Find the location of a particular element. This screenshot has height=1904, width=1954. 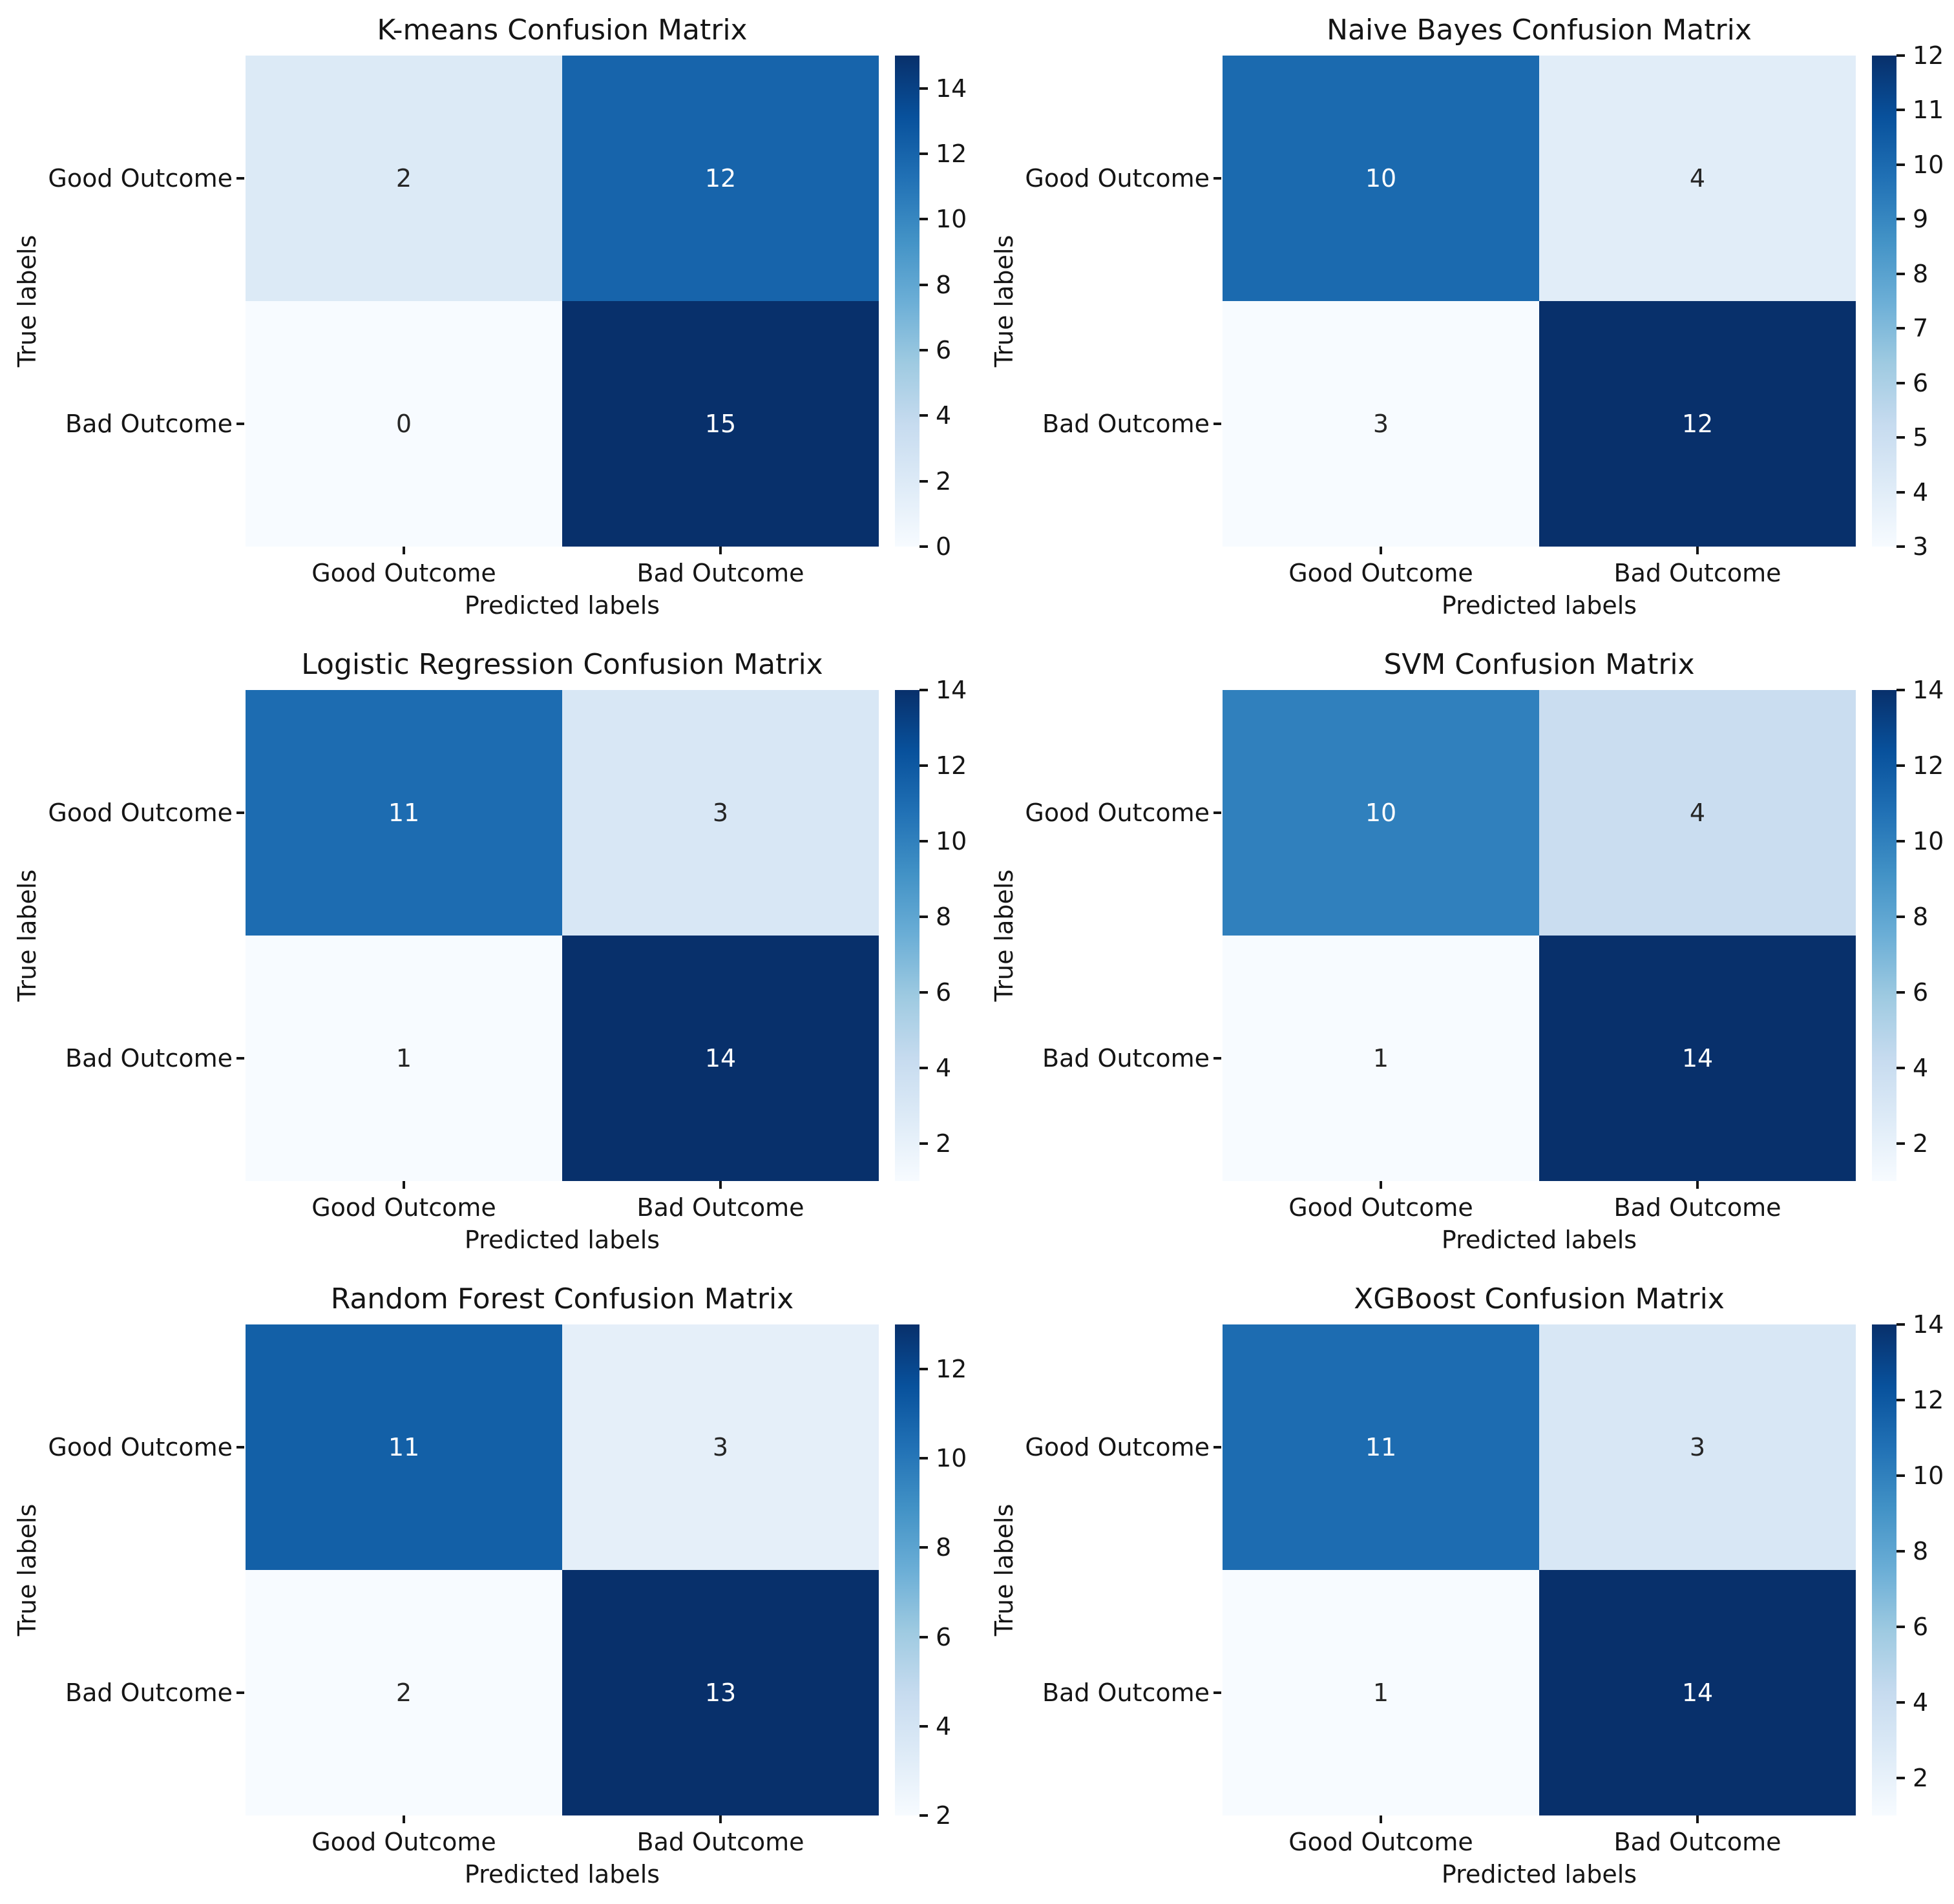

heatmap-cell: 2 is located at coordinates (404, 1693).